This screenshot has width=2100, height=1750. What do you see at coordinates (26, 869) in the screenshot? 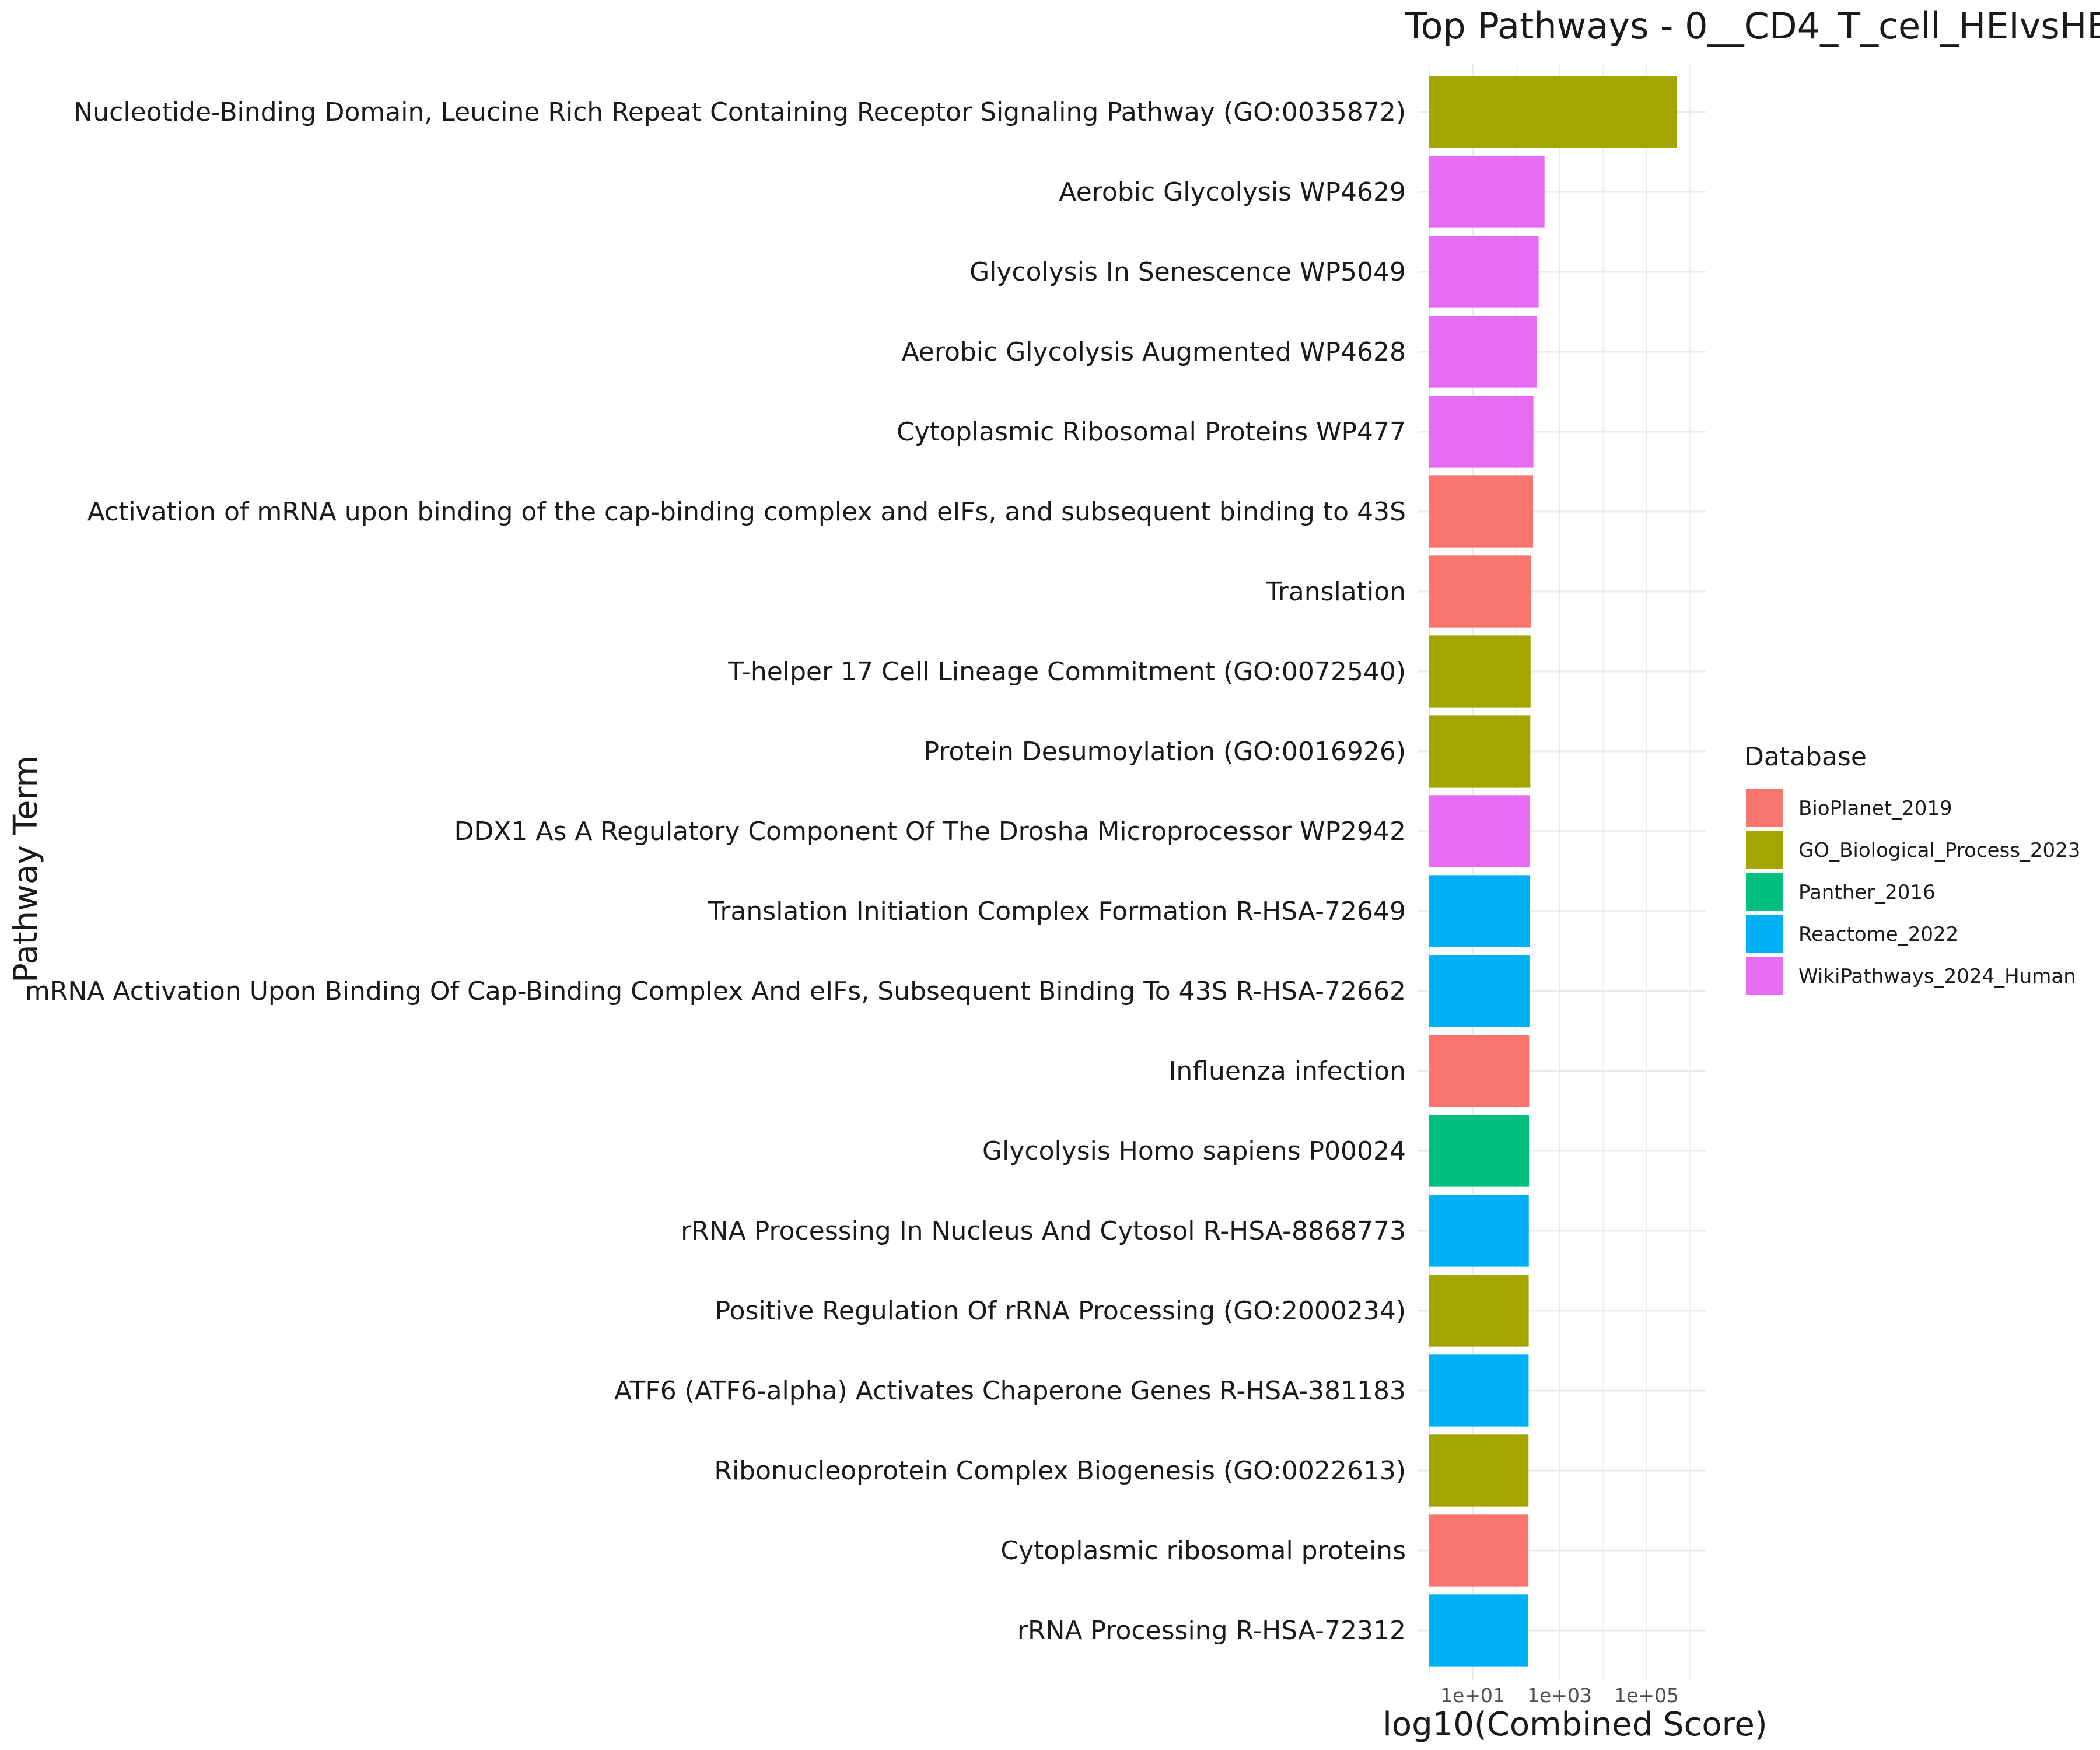
I see `y-axis-title: Pathway Term` at bounding box center [26, 869].